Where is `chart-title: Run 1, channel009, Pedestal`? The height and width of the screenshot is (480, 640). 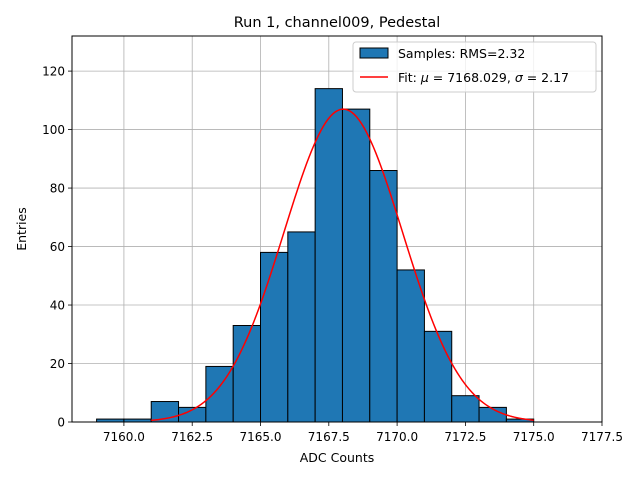
chart-title: Run 1, channel009, Pedestal is located at coordinates (337, 23).